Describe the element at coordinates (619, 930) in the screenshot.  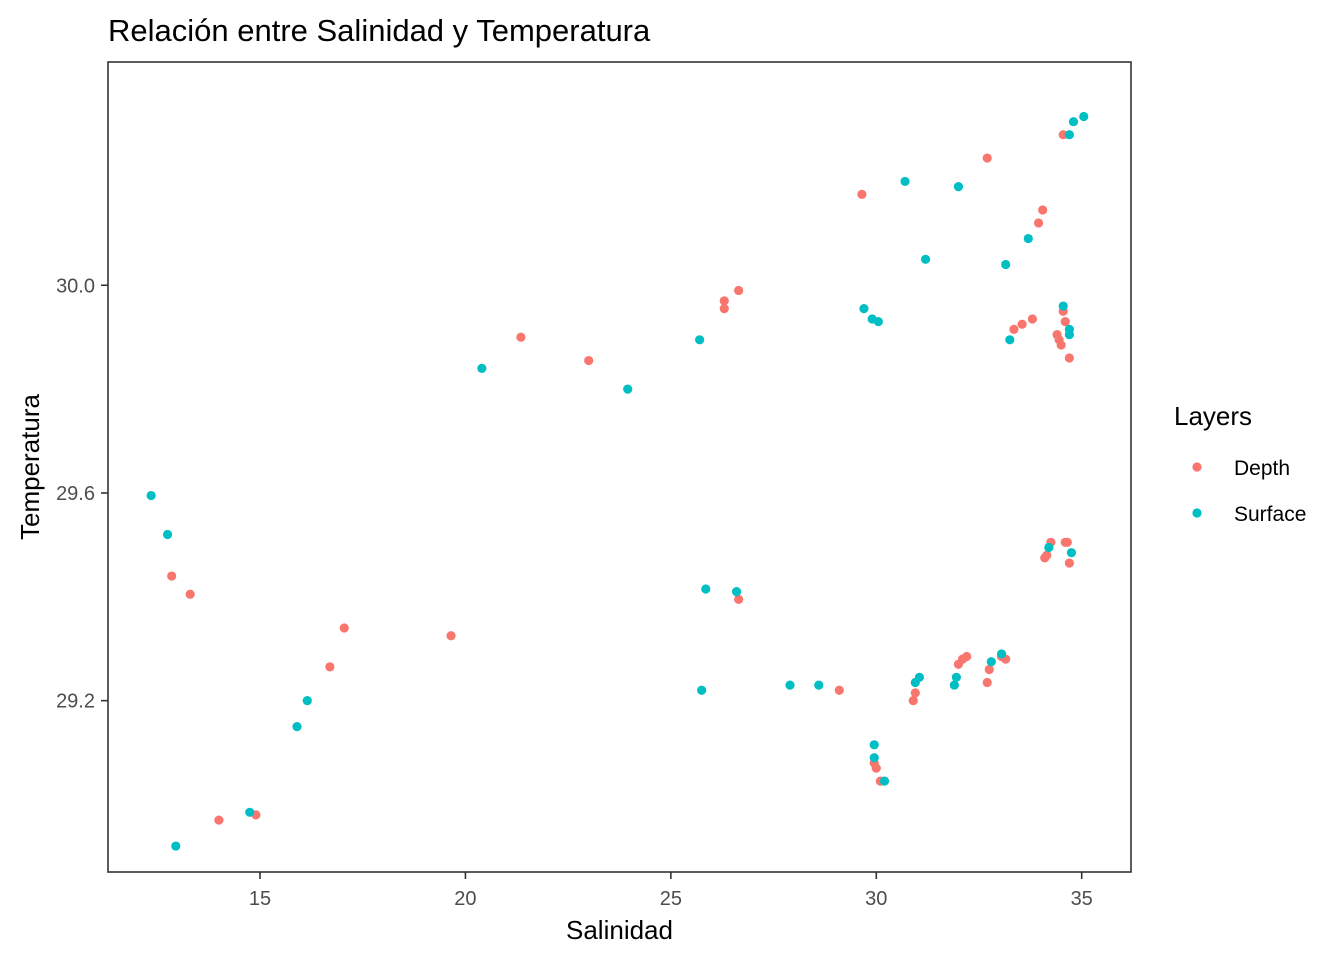
I see `x-axis-label: Salinidad` at that location.